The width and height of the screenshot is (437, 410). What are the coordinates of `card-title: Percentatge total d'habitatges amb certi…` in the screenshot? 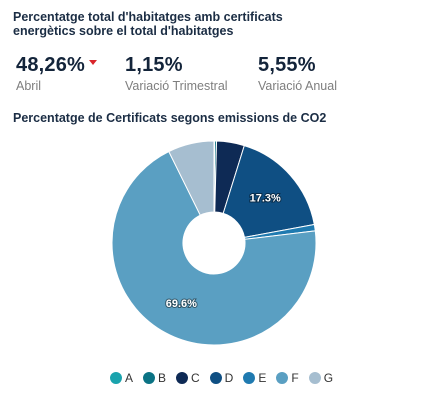 It's located at (148, 24).